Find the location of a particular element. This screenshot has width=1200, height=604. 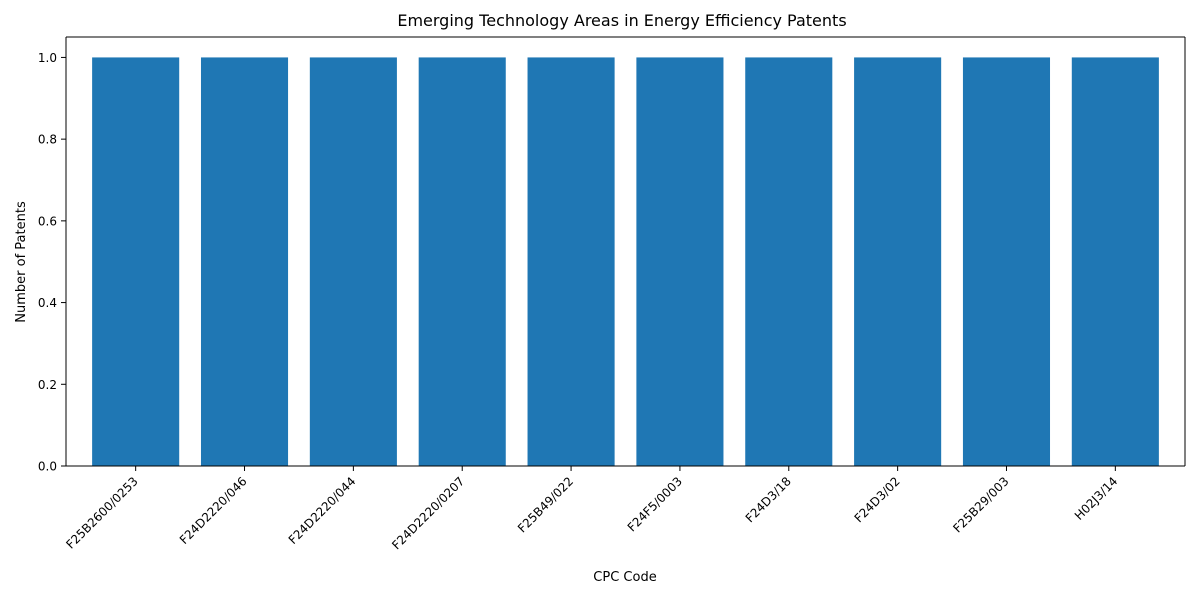

x-tick-label: F24F5/0003 is located at coordinates (655, 504).